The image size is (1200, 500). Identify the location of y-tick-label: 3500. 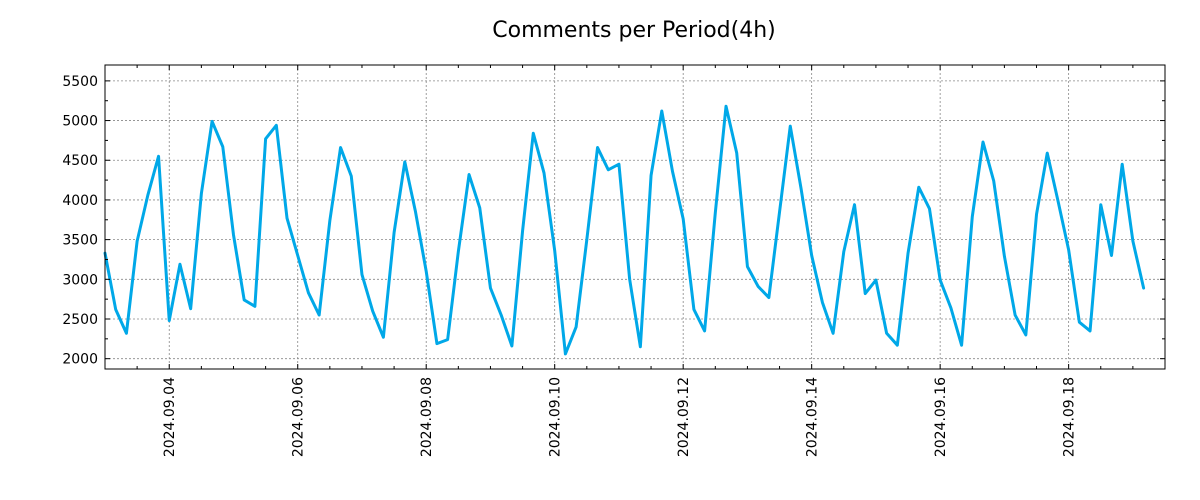
(80, 241).